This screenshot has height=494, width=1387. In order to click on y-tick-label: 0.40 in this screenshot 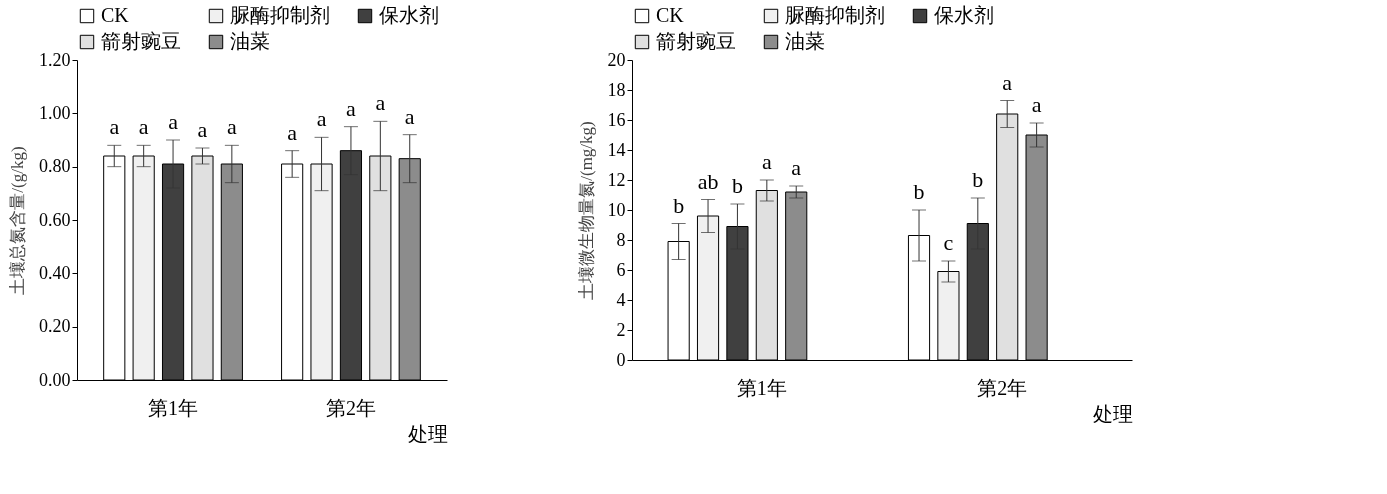, I will do `click(55, 272)`.